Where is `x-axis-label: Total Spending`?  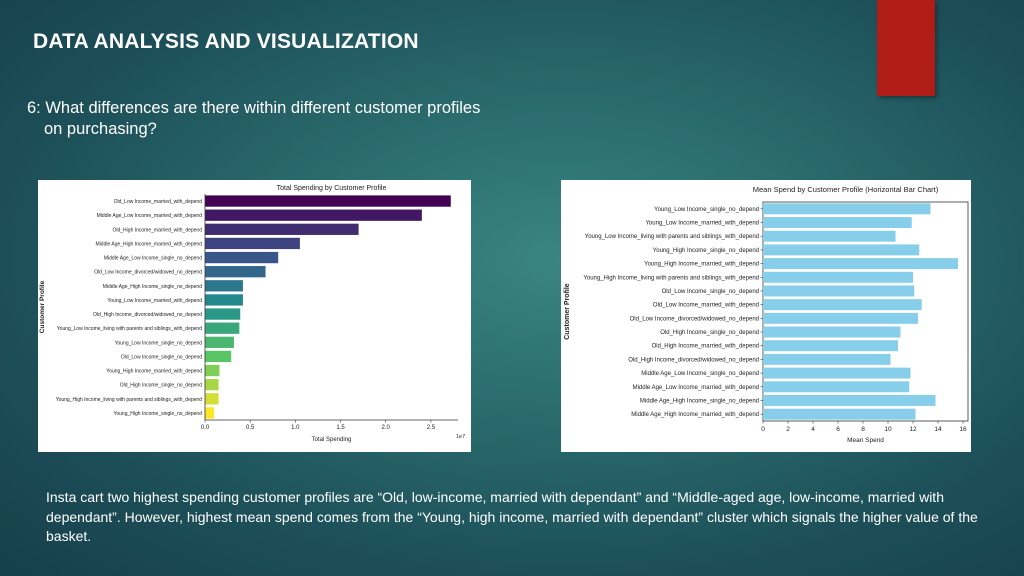 x-axis-label: Total Spending is located at coordinates (332, 440).